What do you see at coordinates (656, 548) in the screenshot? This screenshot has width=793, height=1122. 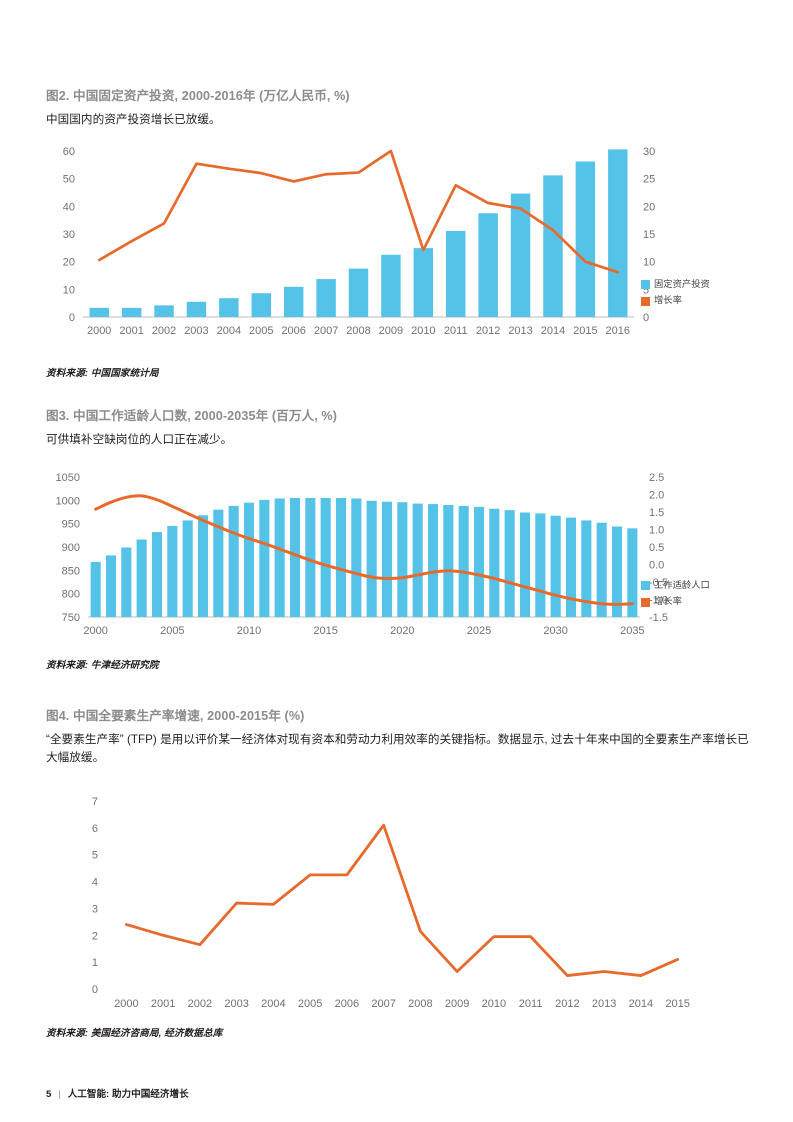 I see `svg-text: 0.5` at bounding box center [656, 548].